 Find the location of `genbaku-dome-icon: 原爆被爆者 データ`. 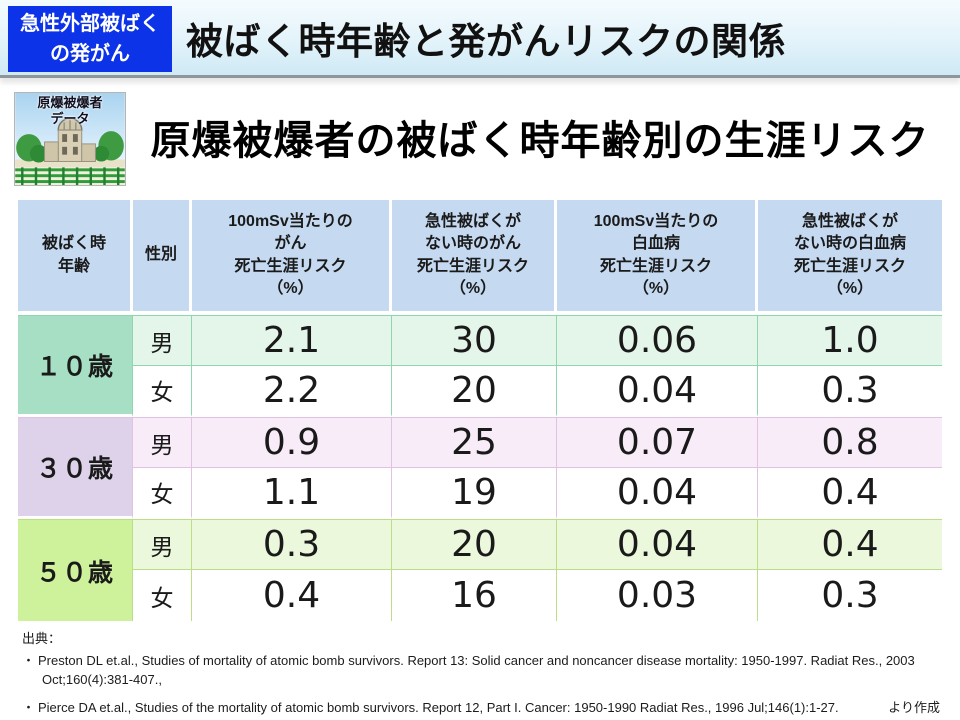

genbaku-dome-icon: 原爆被爆者 データ is located at coordinates (70, 139).